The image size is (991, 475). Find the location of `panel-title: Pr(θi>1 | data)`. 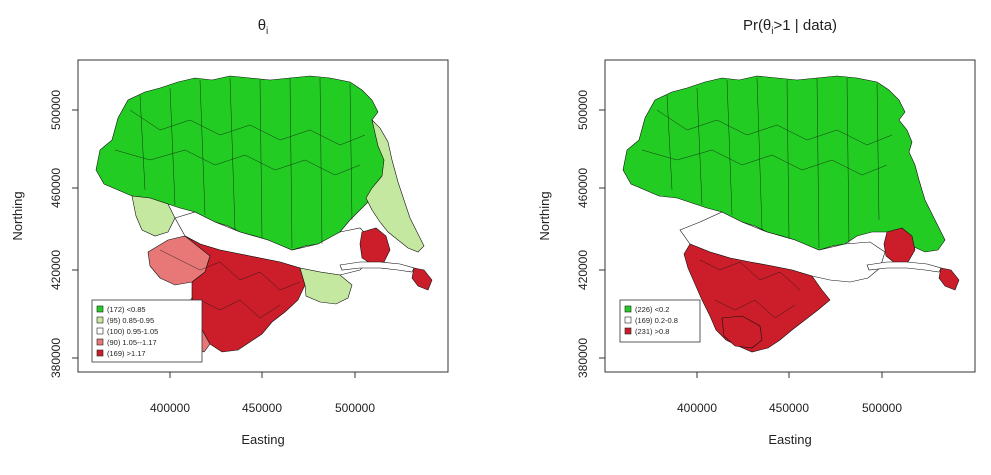

panel-title: Pr(θi>1 | data) is located at coordinates (790, 27).